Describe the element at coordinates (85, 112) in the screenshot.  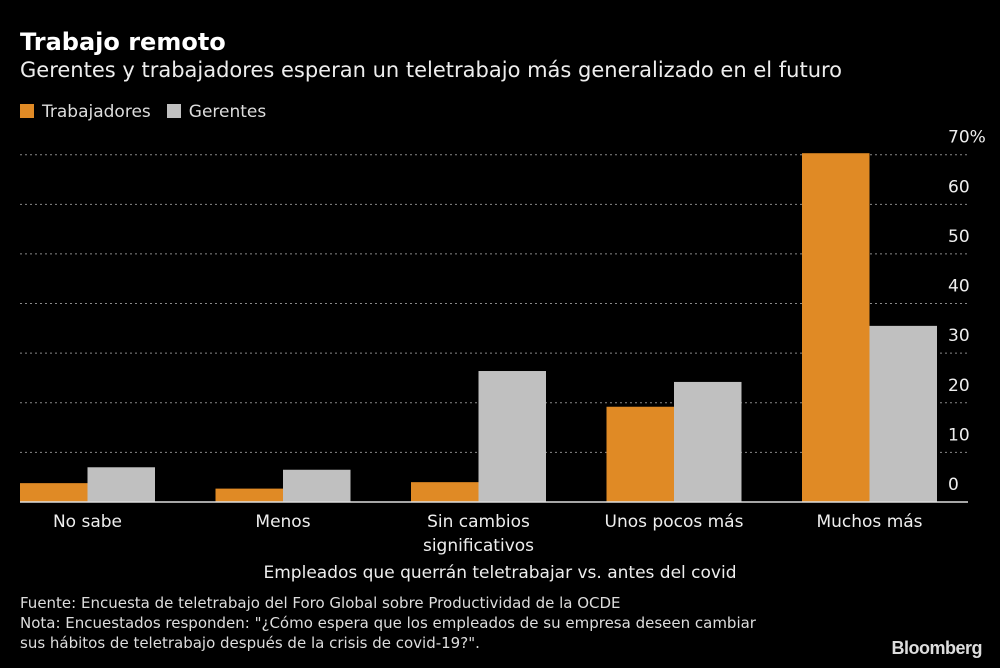
I see `legend-item-trabajadores: Trabajadores` at that location.